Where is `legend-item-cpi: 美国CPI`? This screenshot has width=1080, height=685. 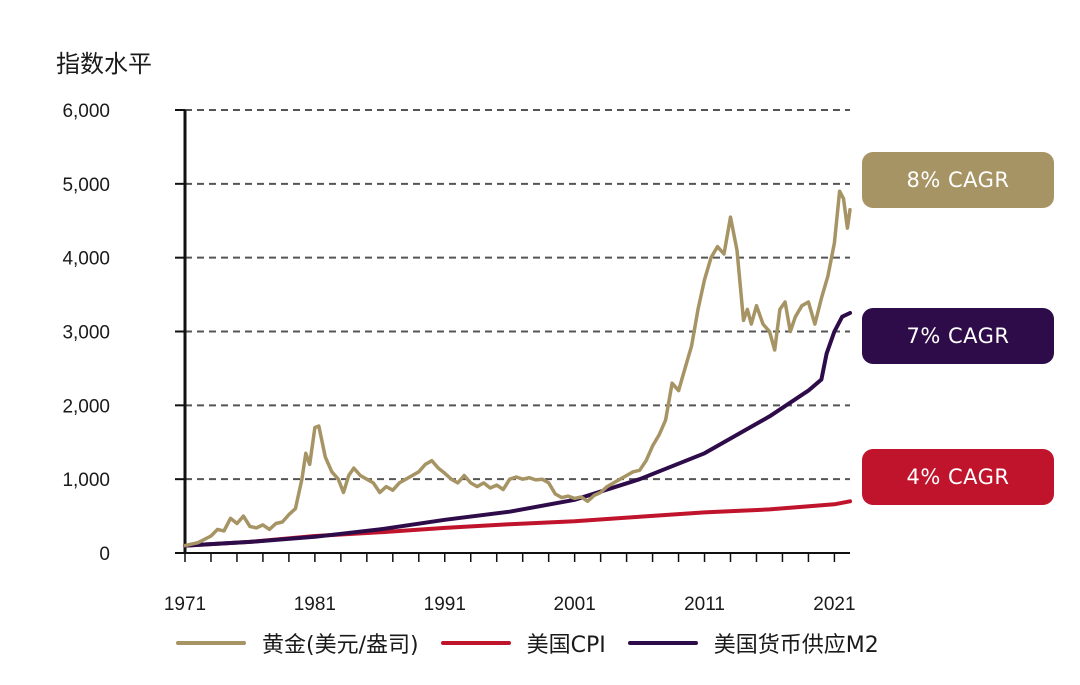 legend-item-cpi: 美国CPI is located at coordinates (523, 643).